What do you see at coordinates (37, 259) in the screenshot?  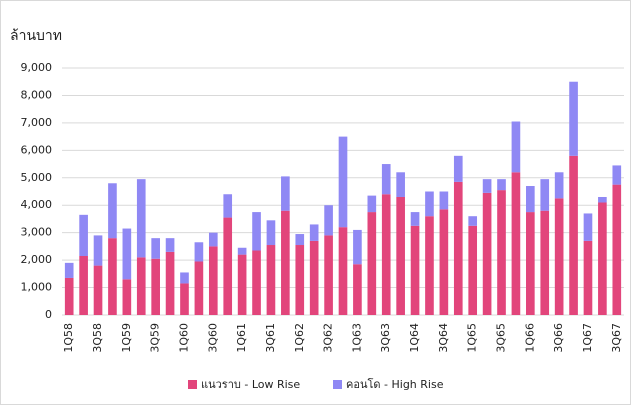 I see `y-tick-label: 2,000` at bounding box center [37, 259].